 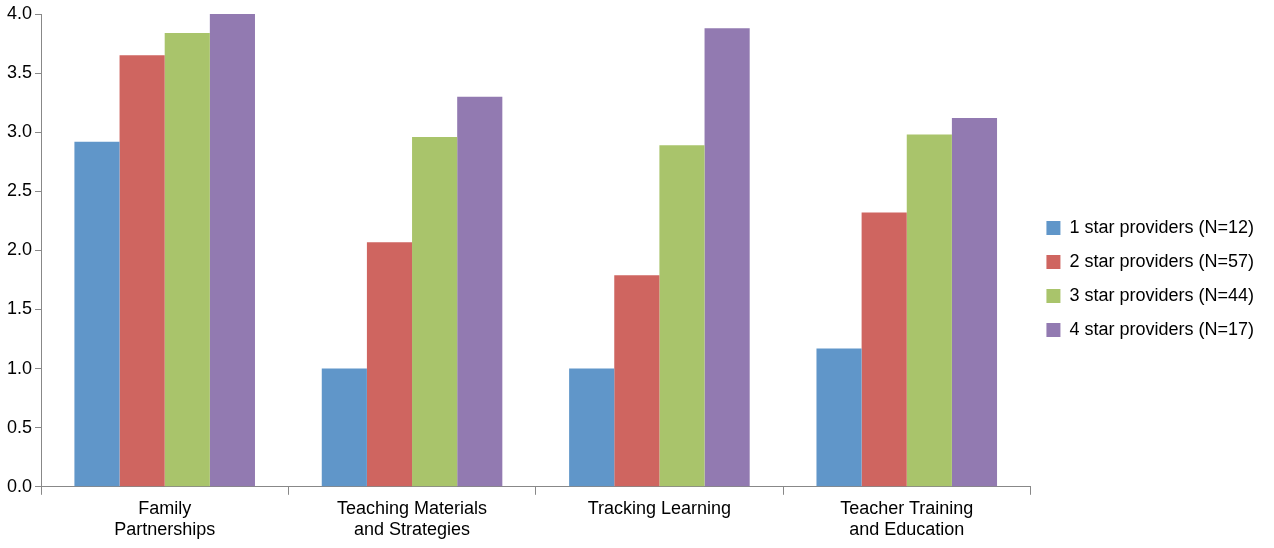 What do you see at coordinates (907, 518) in the screenshot?
I see `x-tick-label: Teacher Training and Education` at bounding box center [907, 518].